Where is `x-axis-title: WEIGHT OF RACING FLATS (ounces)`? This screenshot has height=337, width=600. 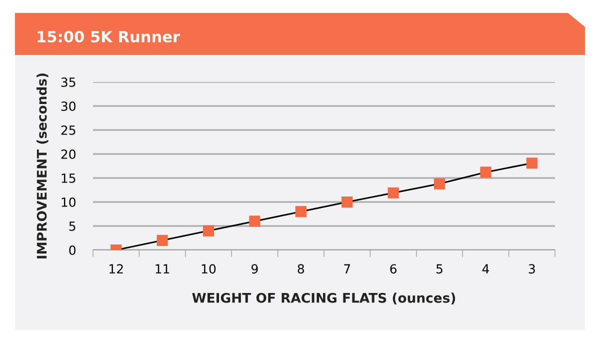
x-axis-title: WEIGHT OF RACING FLATS (ounces) is located at coordinates (324, 298).